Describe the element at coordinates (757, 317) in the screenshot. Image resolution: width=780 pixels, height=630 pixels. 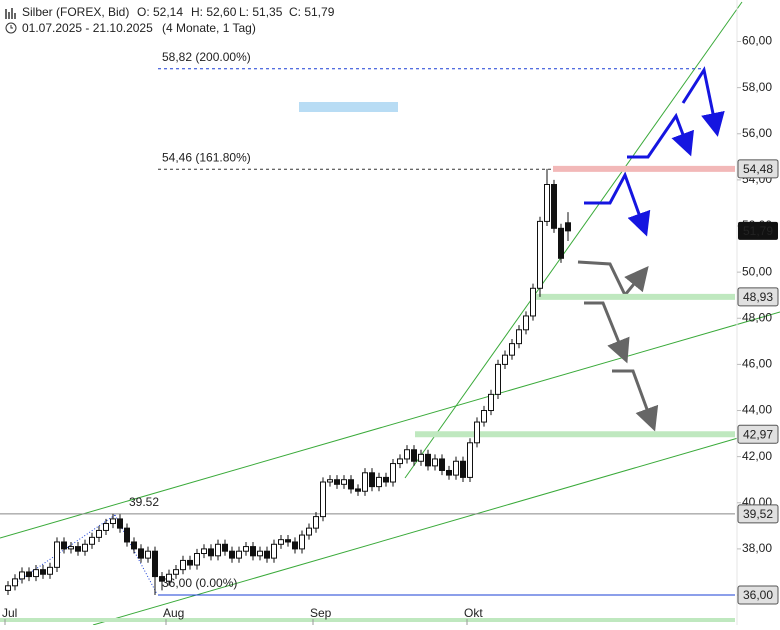
I see `y-tick-label: 48,00` at that location.